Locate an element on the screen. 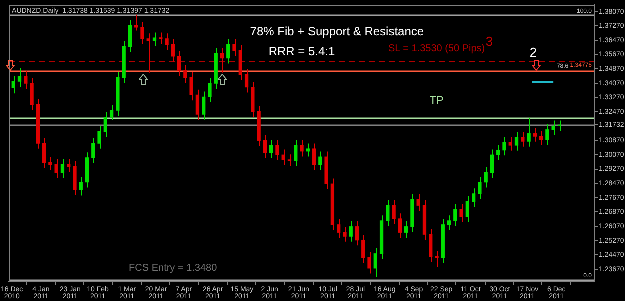 Image resolution: width=625 pixels, height=301 pixels. annotation: 3 is located at coordinates (490, 41).